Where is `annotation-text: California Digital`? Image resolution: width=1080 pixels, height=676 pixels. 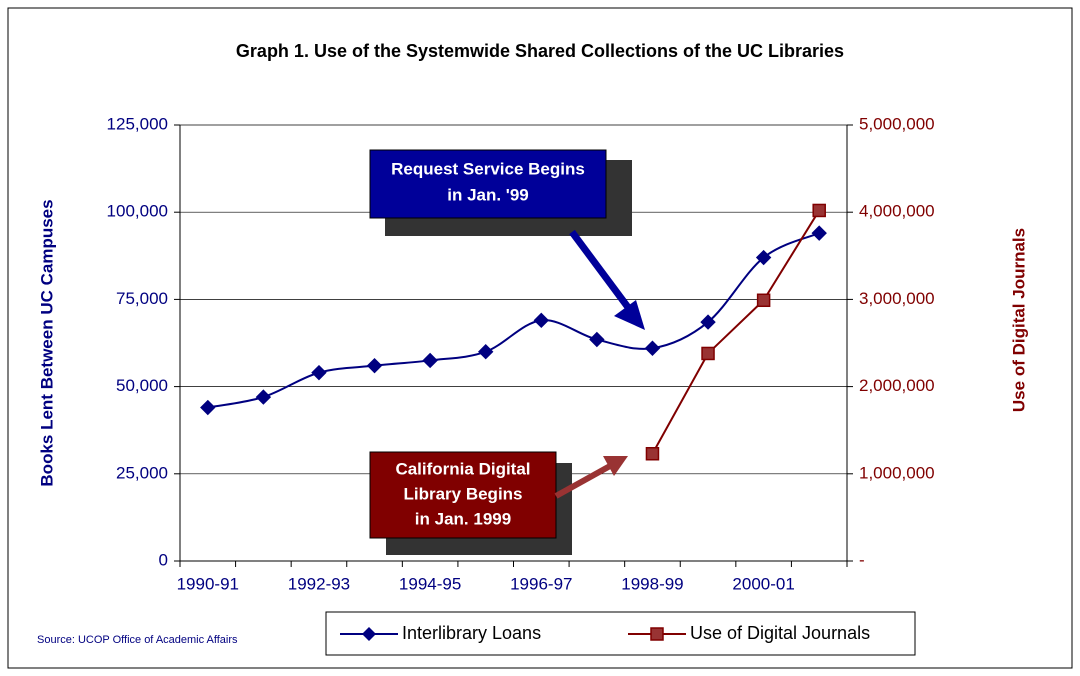 annotation-text: California Digital is located at coordinates (462, 468).